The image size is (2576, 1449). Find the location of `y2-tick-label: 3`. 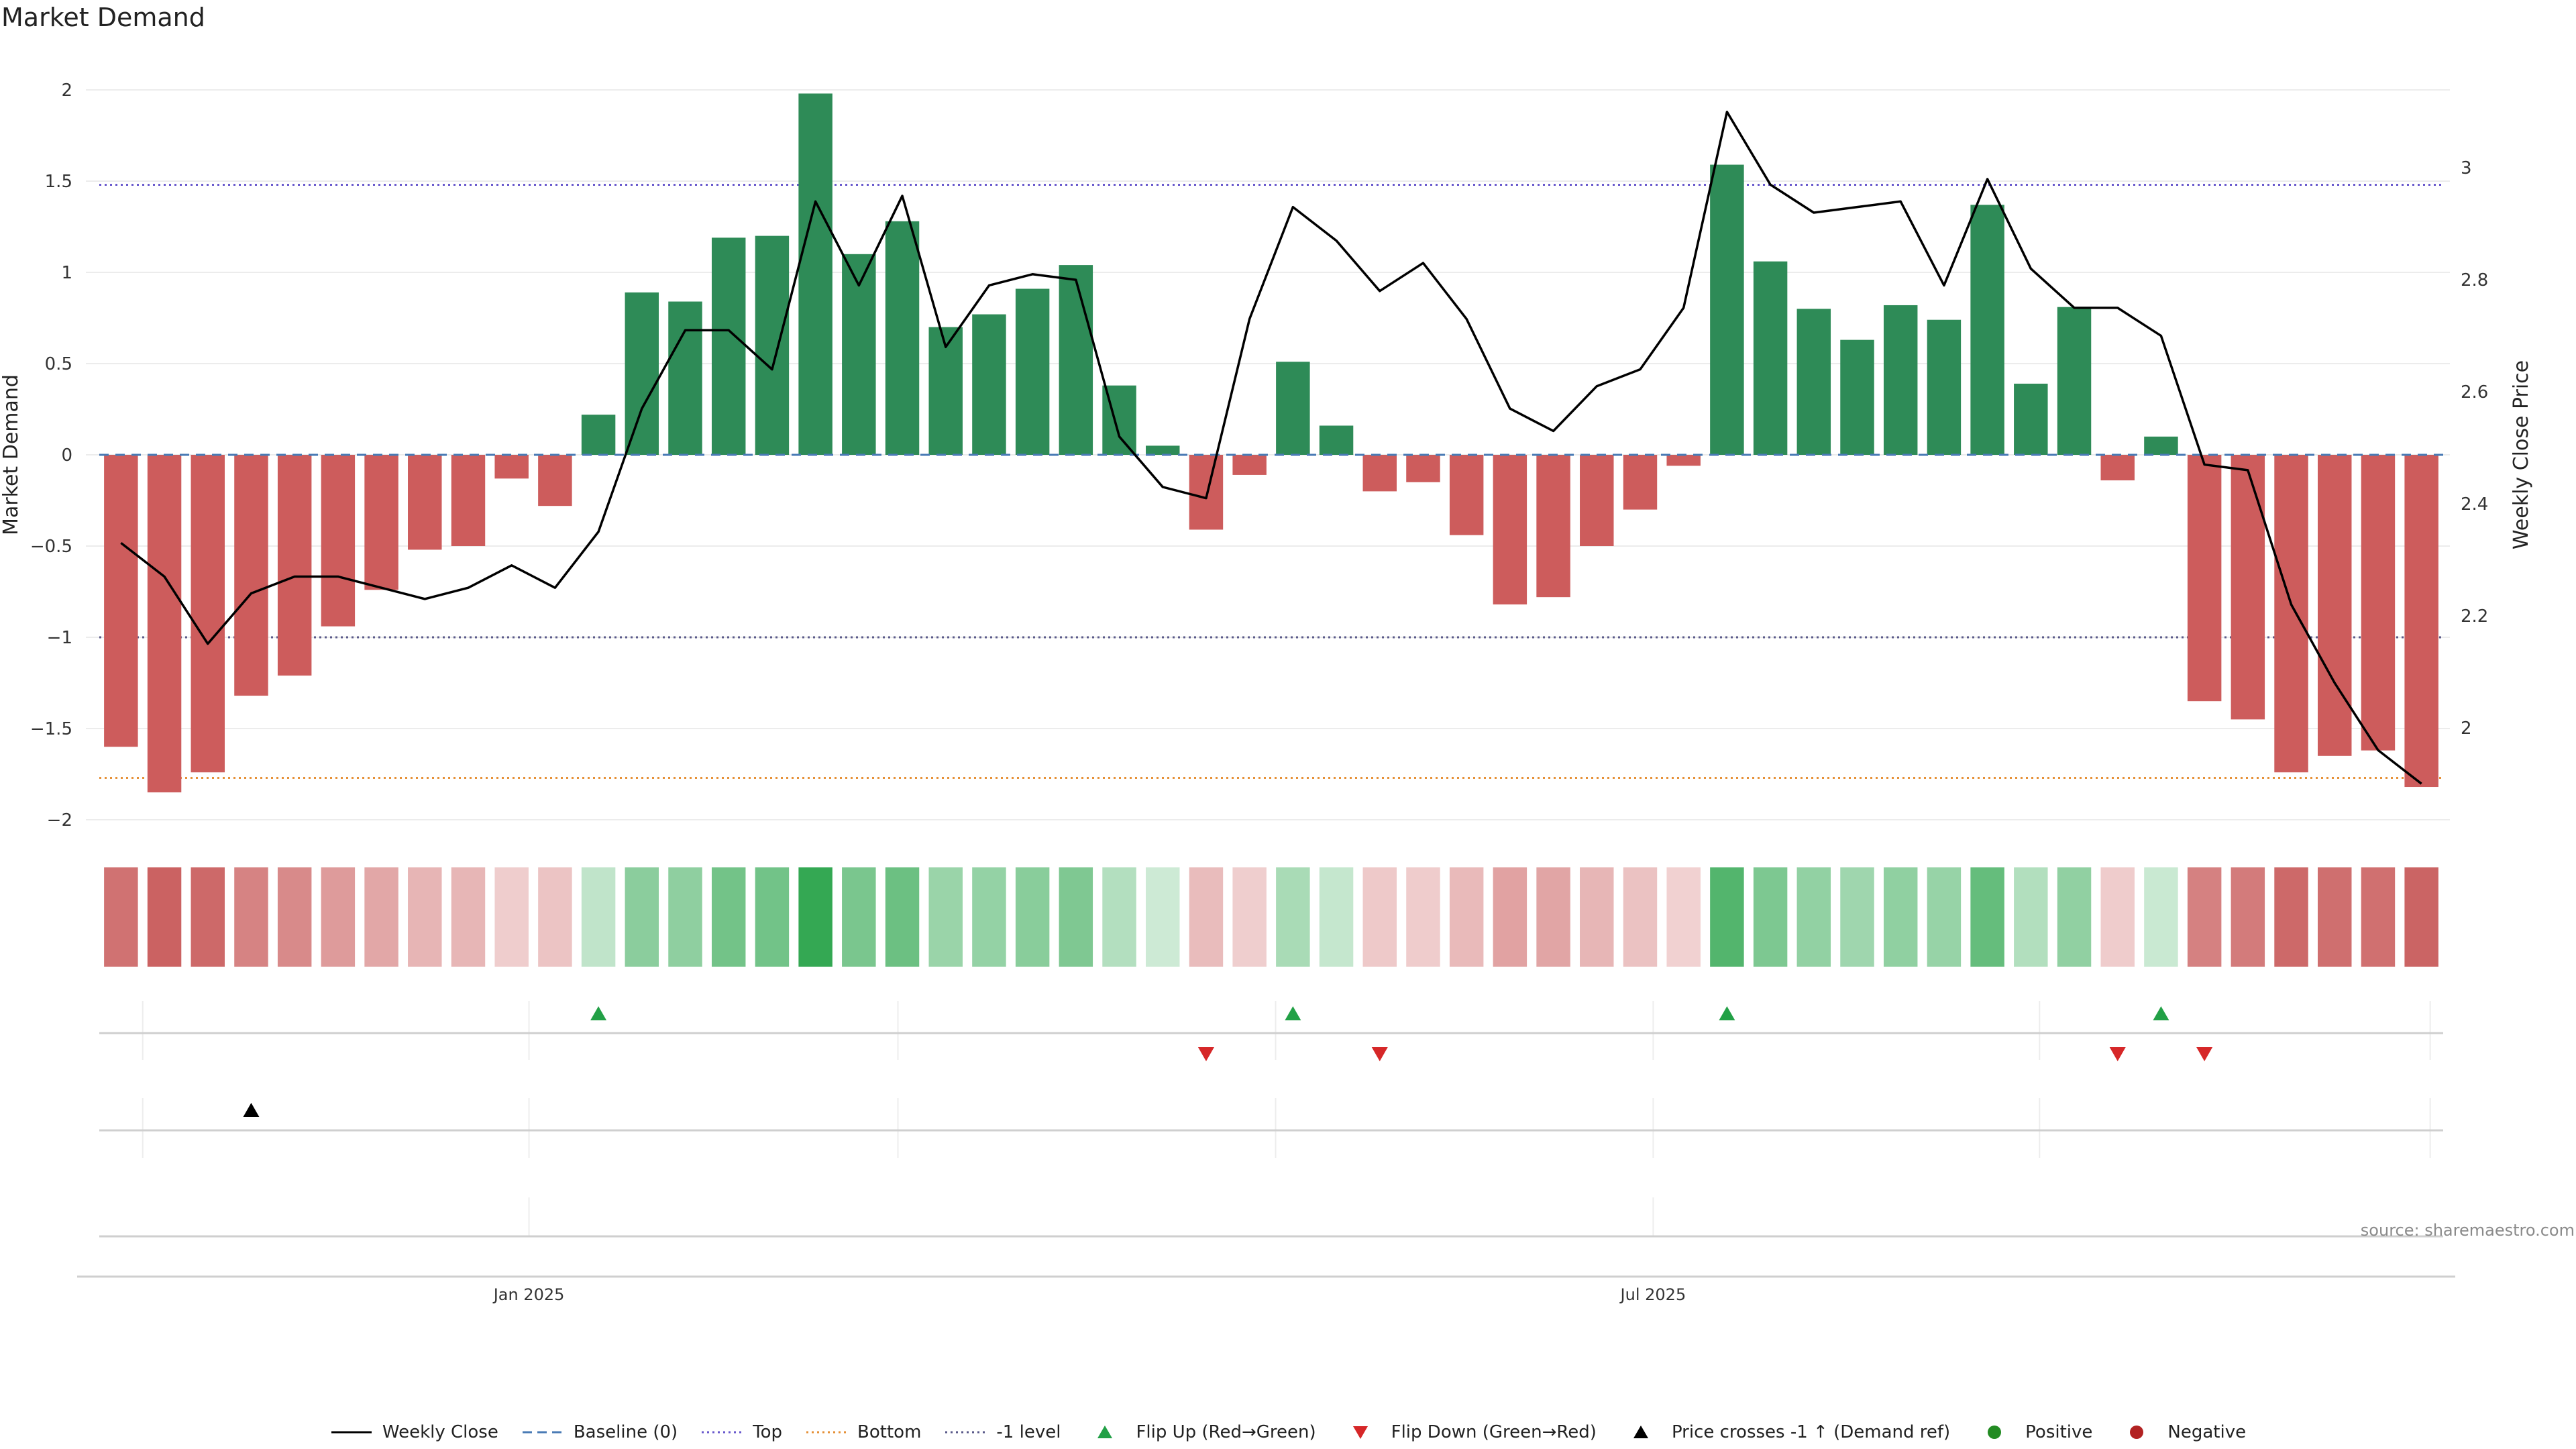

y2-tick-label: 3 is located at coordinates (2466, 168).